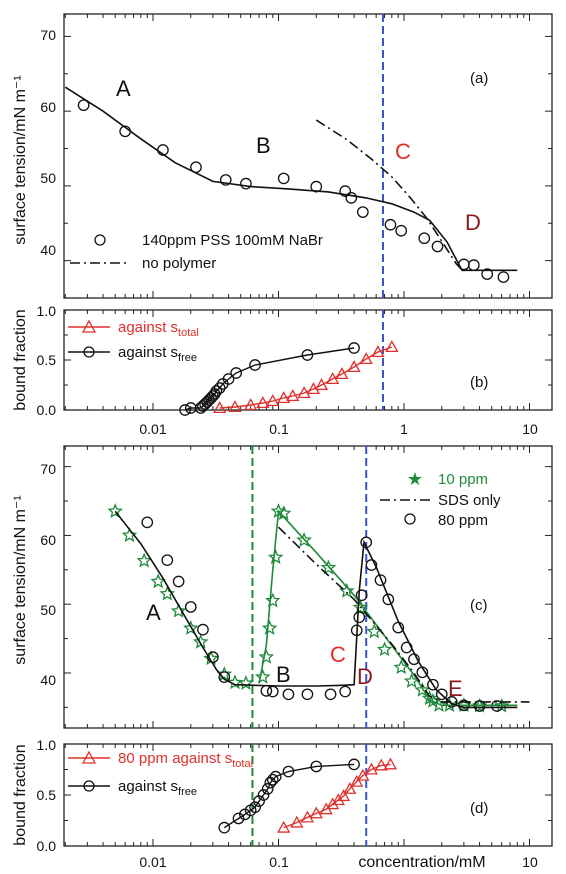  I want to click on ytick-b-0: 0.0, so click(47, 410).